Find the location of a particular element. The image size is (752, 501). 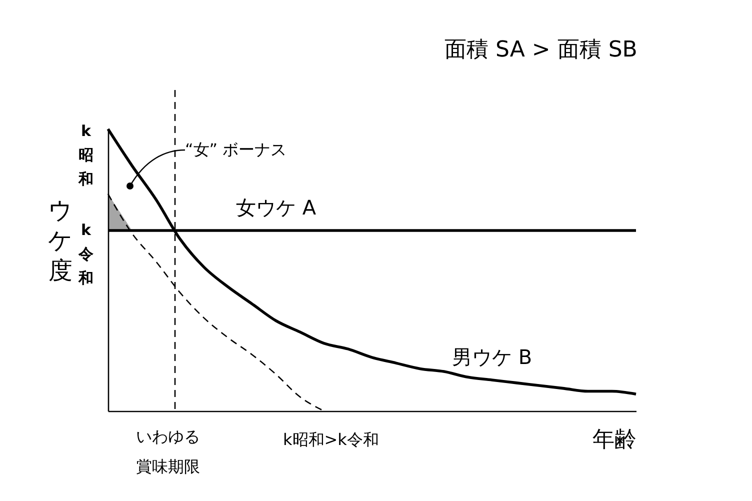

text: いわゆる賞味期限 is located at coordinates (168, 451).